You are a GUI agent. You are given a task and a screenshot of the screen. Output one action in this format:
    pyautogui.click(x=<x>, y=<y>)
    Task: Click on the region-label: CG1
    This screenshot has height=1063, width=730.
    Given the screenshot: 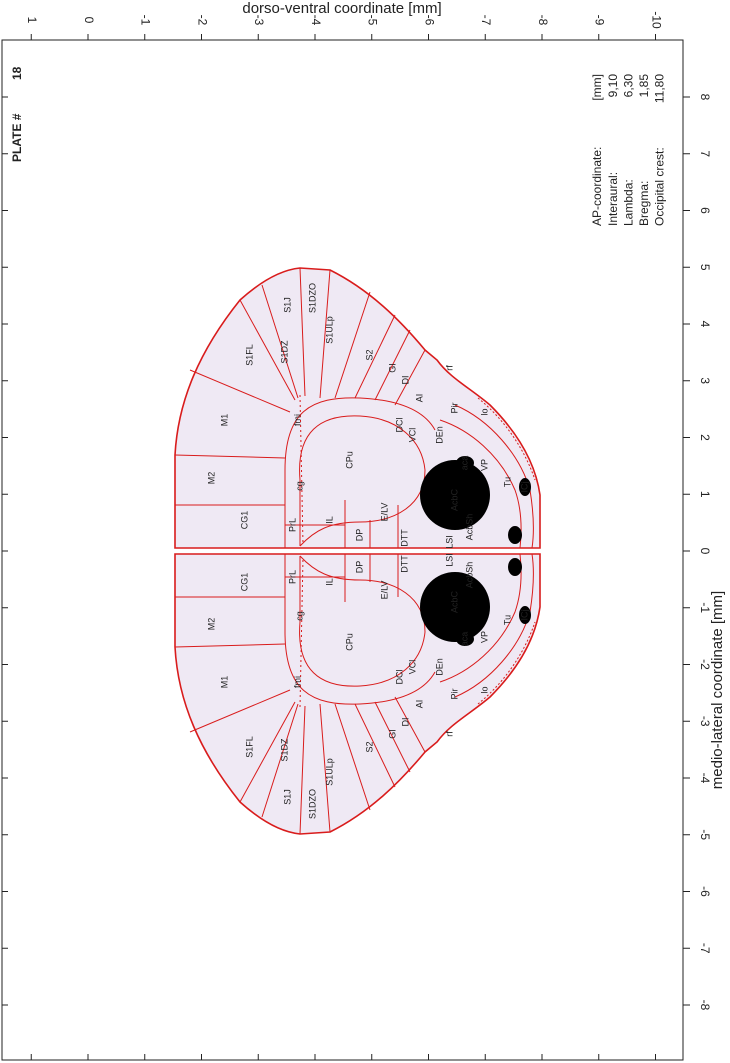 What is the action you would take?
    pyautogui.click(x=244, y=582)
    